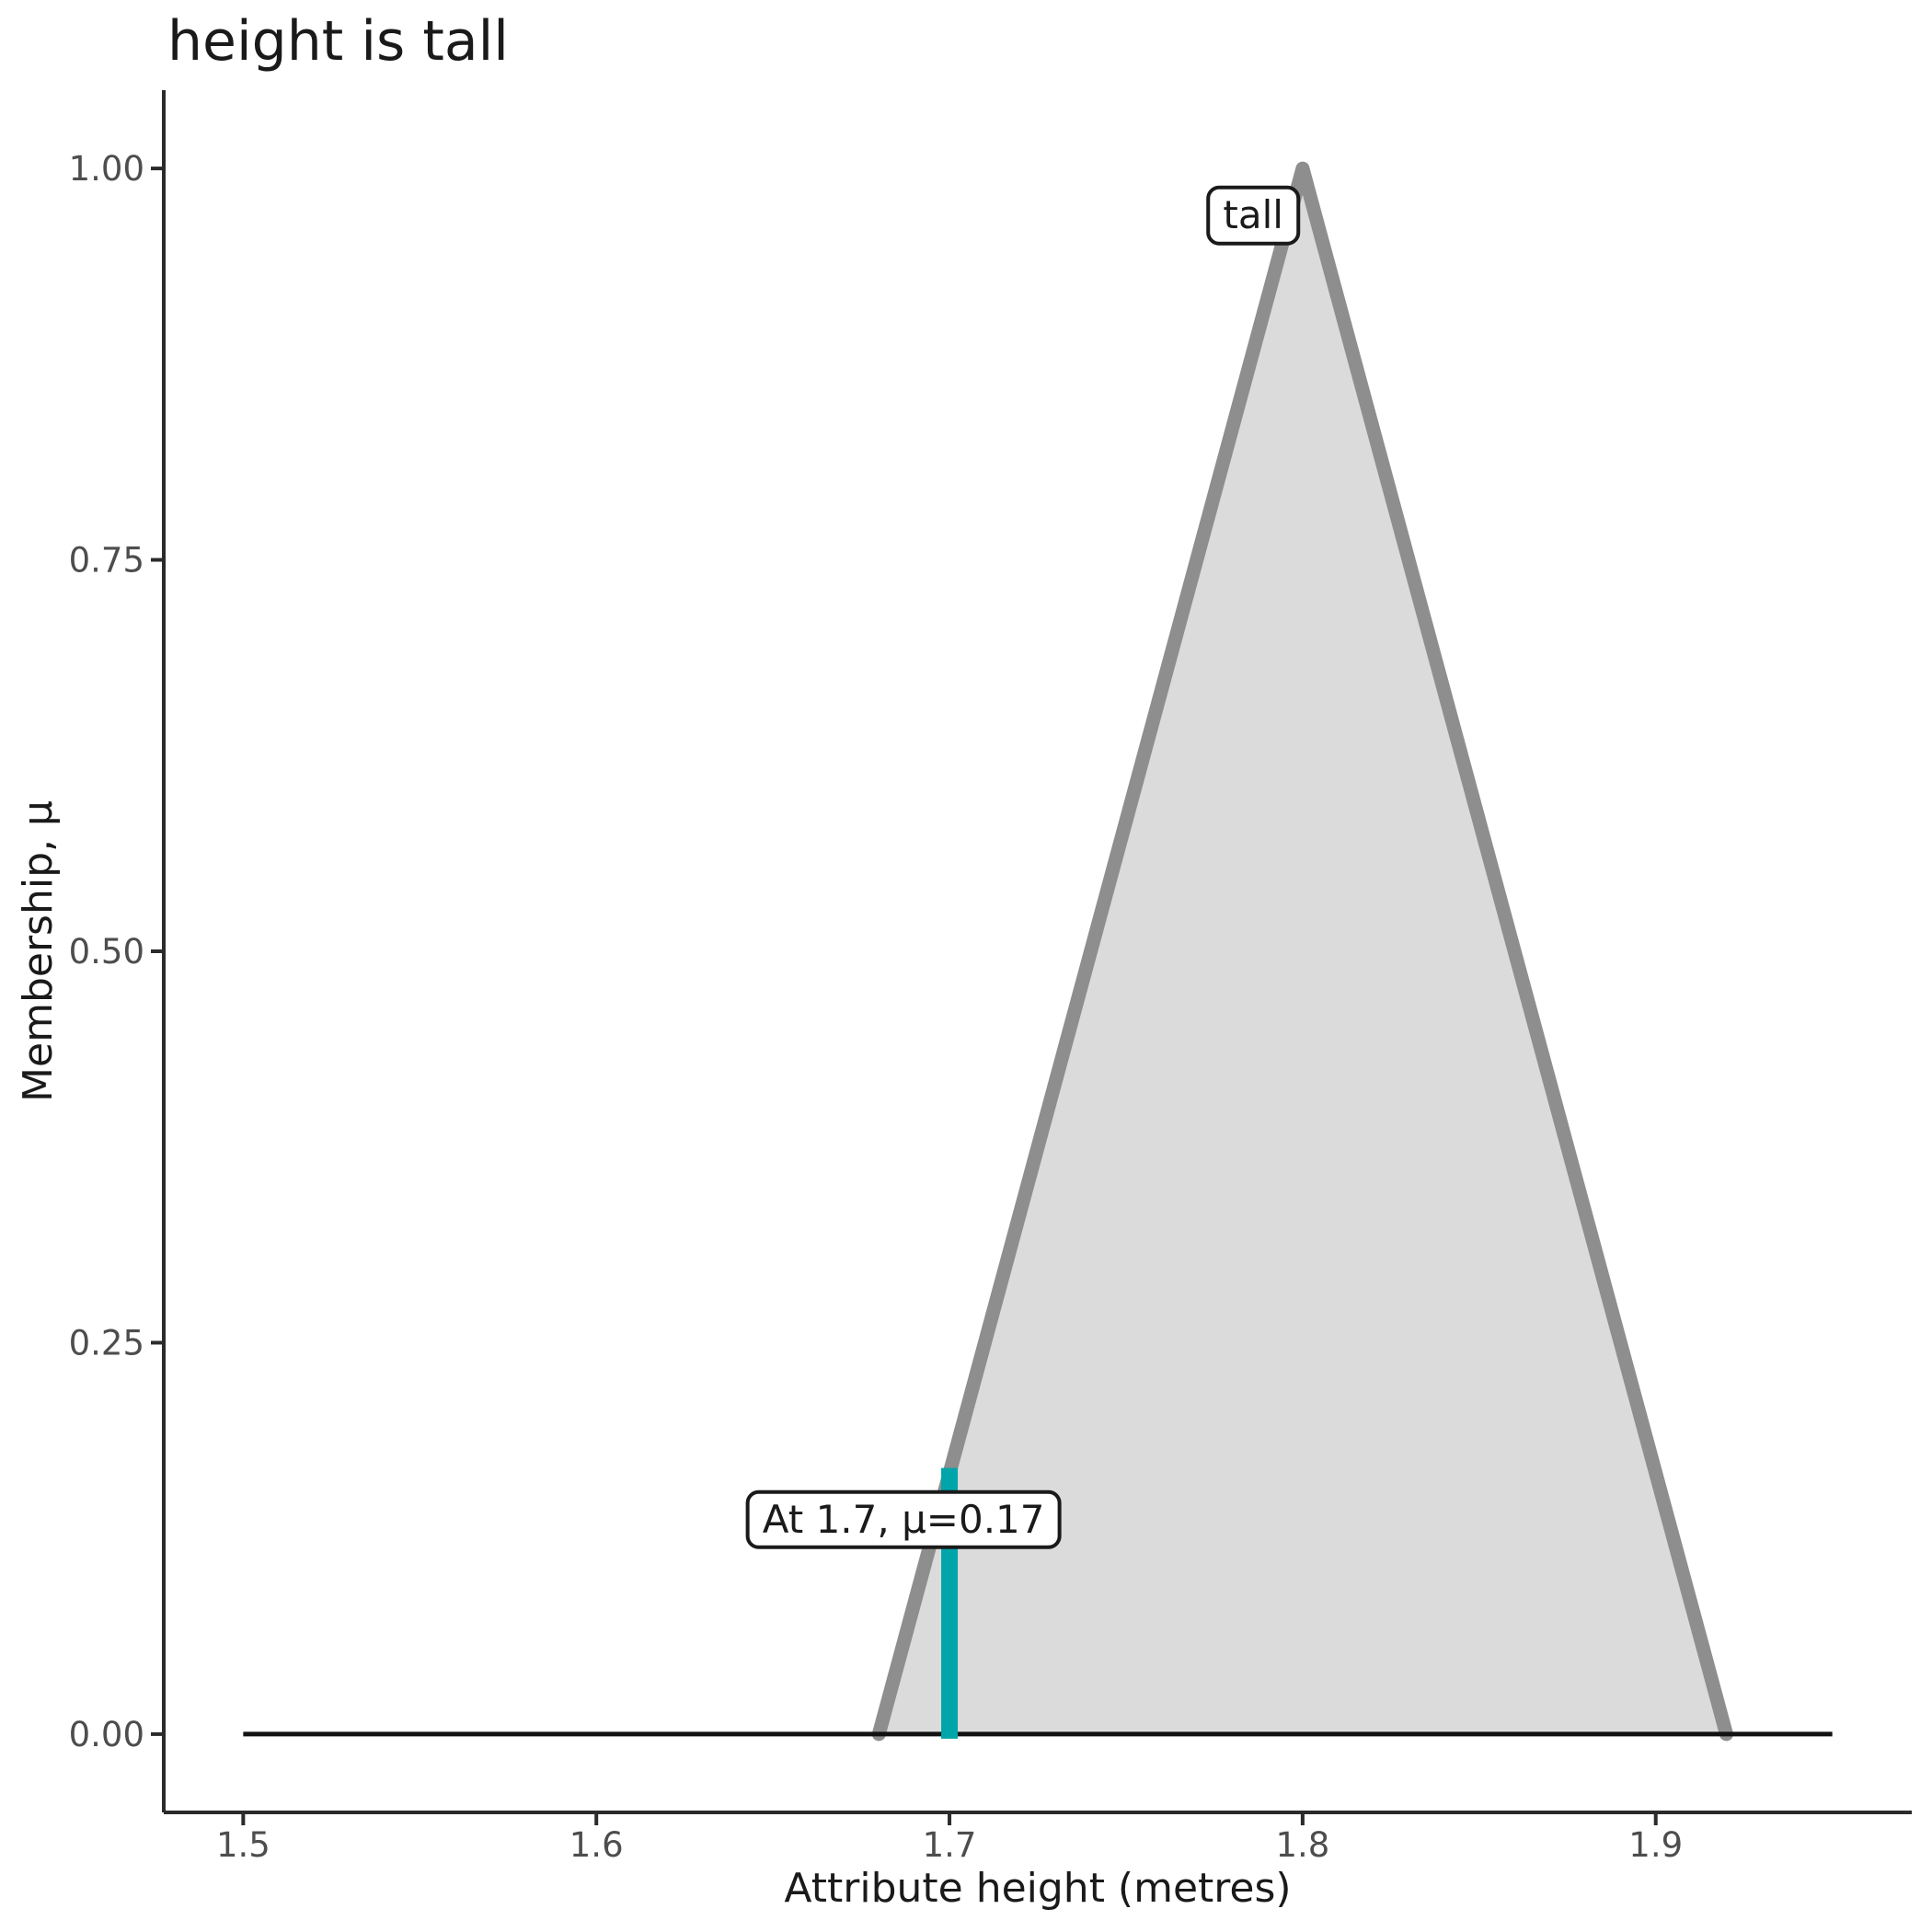 The width and height of the screenshot is (1932, 1932). What do you see at coordinates (950, 1845) in the screenshot?
I see `x-tick-label: 1.7` at bounding box center [950, 1845].